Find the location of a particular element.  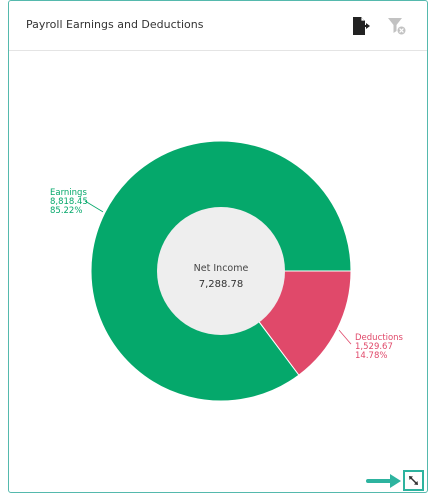

export-icon is located at coordinates (361, 26).